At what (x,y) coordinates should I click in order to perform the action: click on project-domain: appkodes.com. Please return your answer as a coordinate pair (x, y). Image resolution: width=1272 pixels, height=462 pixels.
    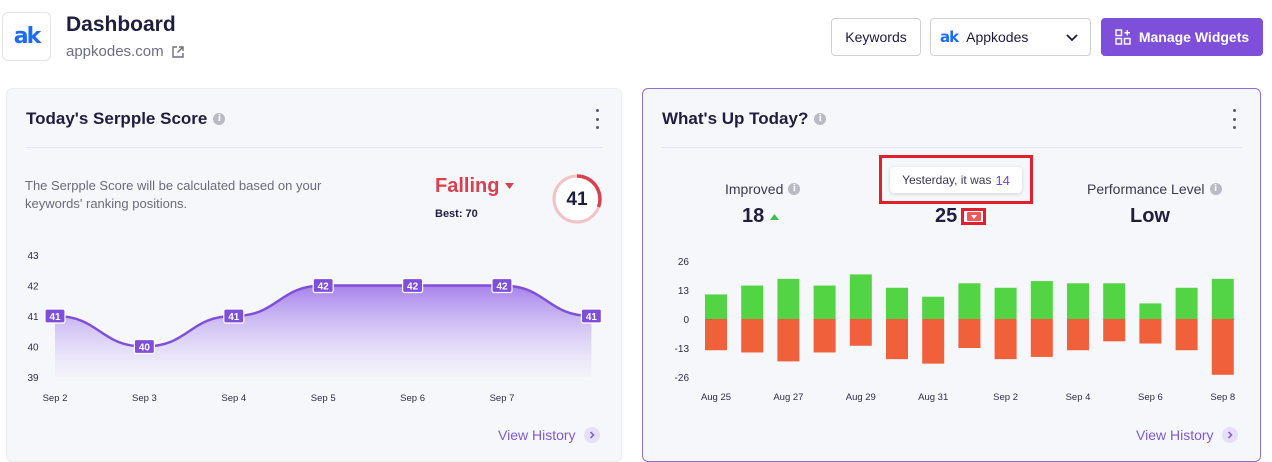
    Looking at the image, I should click on (125, 51).